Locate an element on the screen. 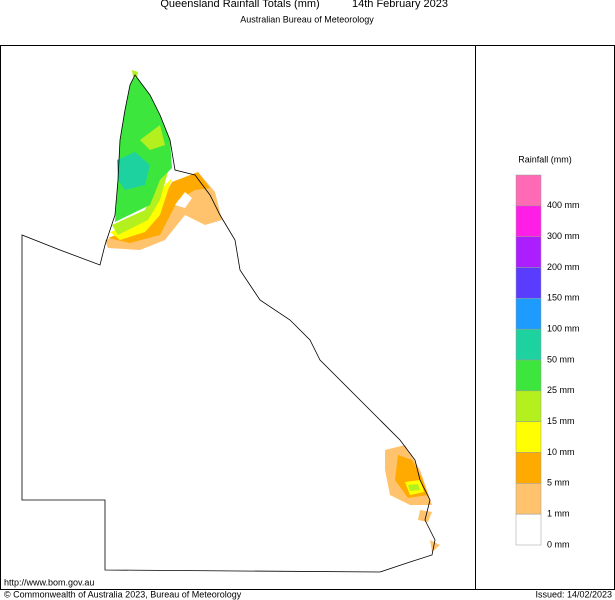  legend-label: 25 mm is located at coordinates (561, 390).